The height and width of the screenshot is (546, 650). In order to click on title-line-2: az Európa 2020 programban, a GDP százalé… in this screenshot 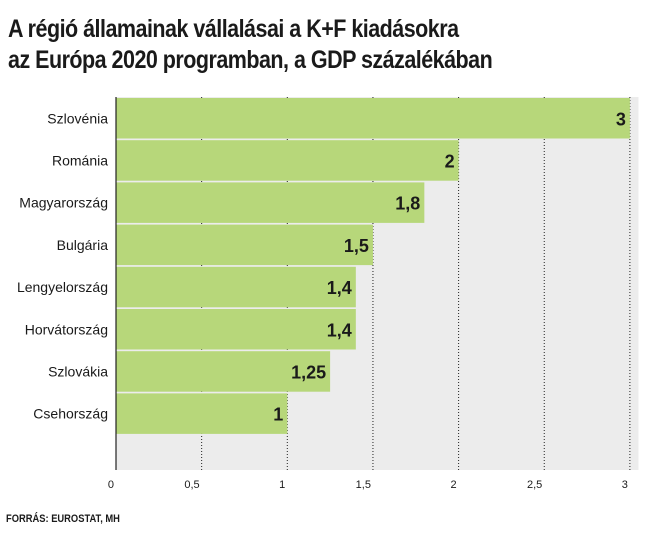, I will do `click(250, 60)`.